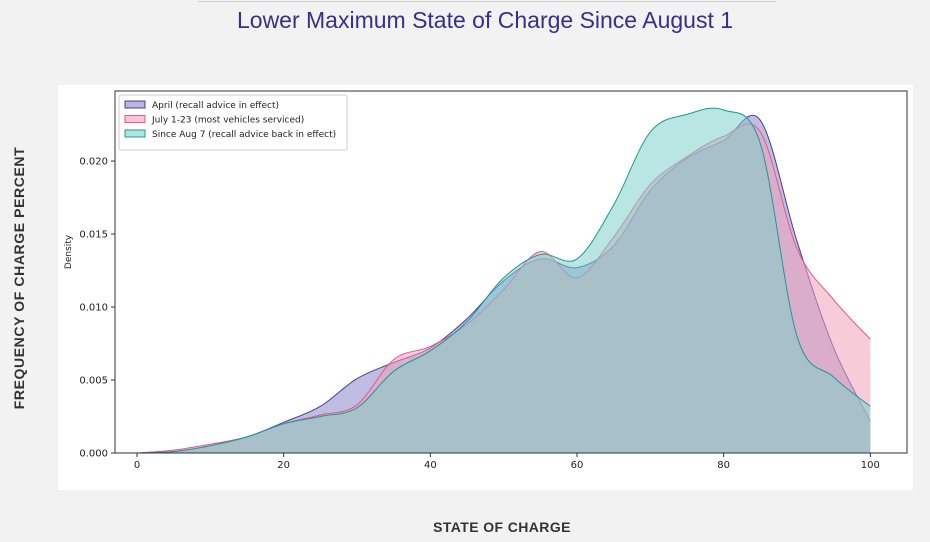  What do you see at coordinates (93, 454) in the screenshot?
I see `y-tick-label: 0.000` at bounding box center [93, 454].